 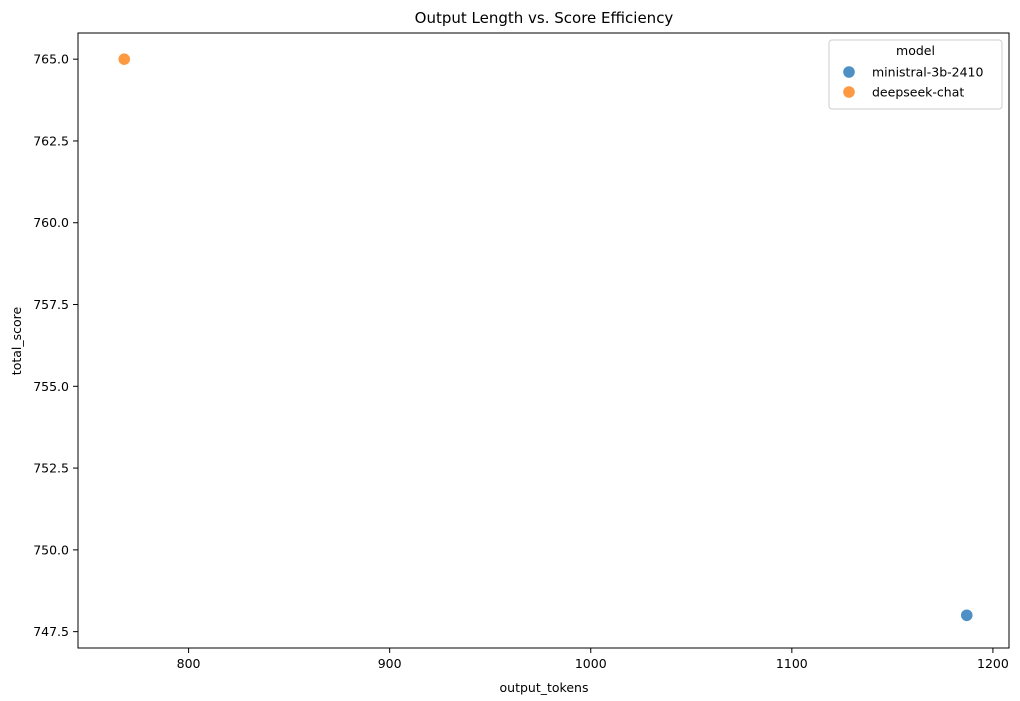 I want to click on legend-title: model, so click(x=915, y=50).